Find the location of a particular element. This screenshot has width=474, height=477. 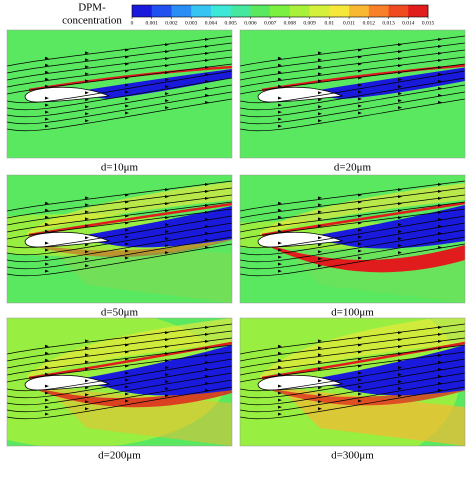

halo-upper is located at coordinates (362, 348).